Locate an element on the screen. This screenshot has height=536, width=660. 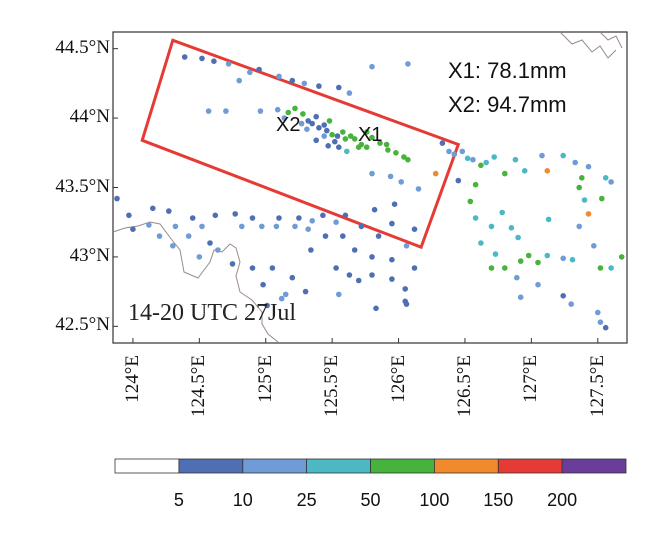
point-label-x2: X2 is located at coordinates (288, 125).